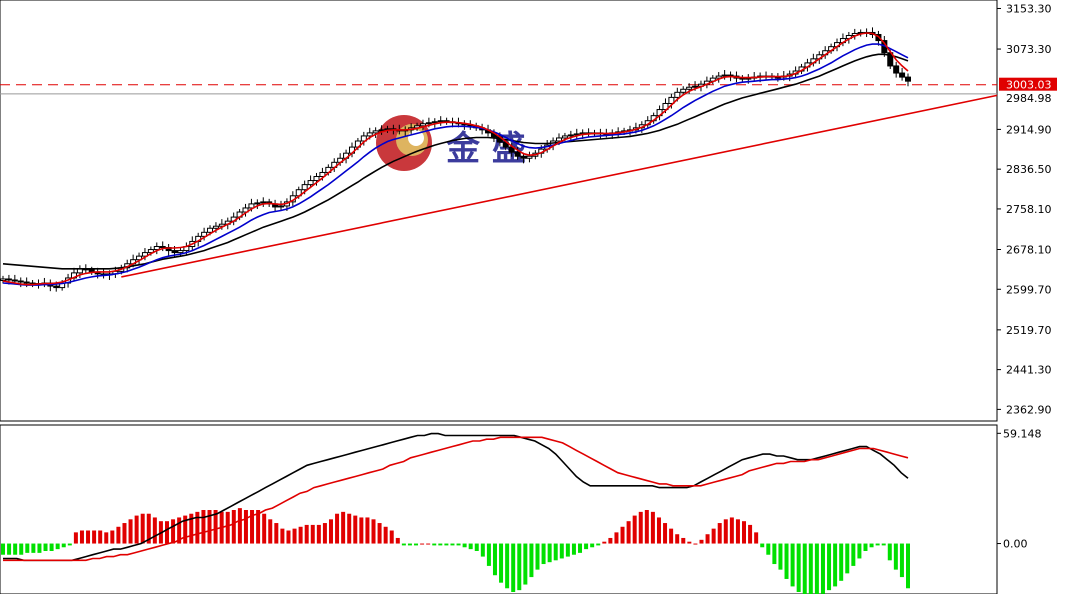 This screenshot has height=594, width=1068. What do you see at coordinates (1029, 169) in the screenshot?
I see `price-tick-label: 2836.50` at bounding box center [1029, 169].